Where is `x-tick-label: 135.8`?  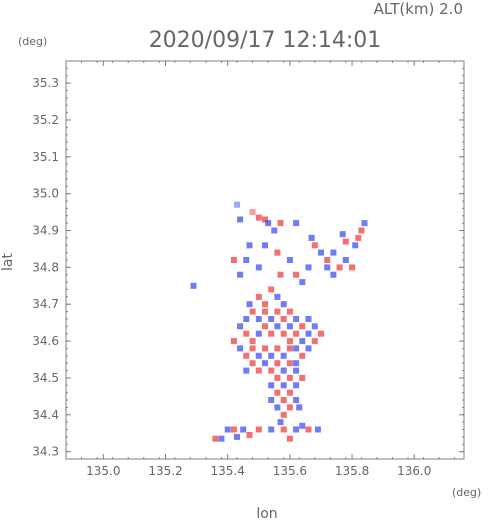 x-tick-label: 135.8 is located at coordinates (352, 471).